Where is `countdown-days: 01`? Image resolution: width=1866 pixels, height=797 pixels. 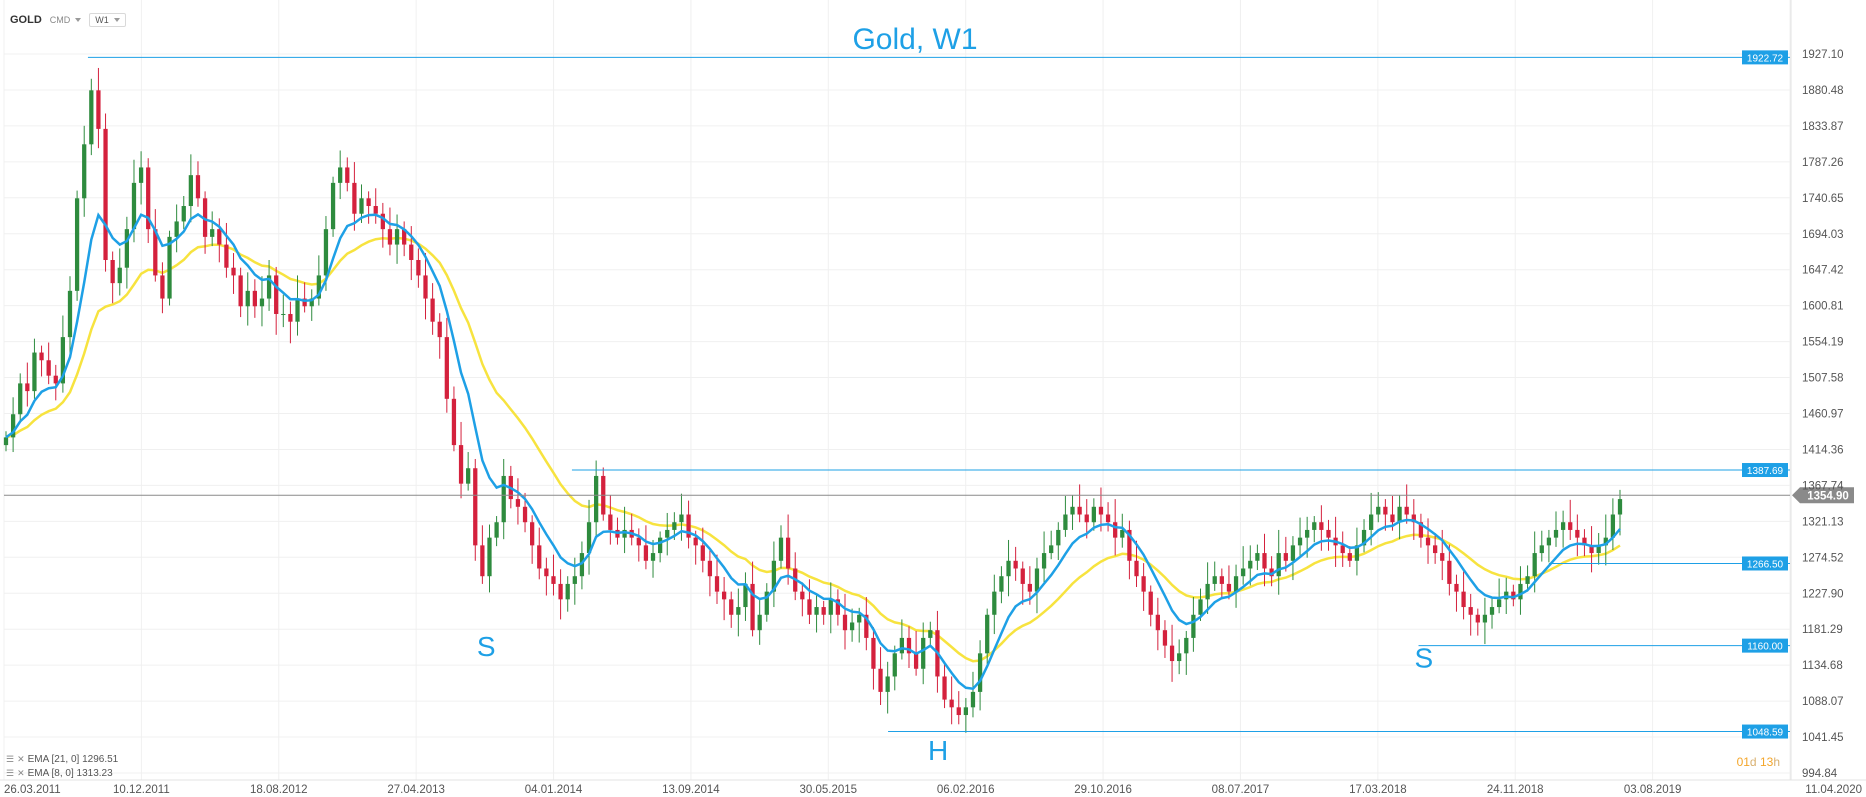 countdown-days: 01 is located at coordinates (1743, 762).